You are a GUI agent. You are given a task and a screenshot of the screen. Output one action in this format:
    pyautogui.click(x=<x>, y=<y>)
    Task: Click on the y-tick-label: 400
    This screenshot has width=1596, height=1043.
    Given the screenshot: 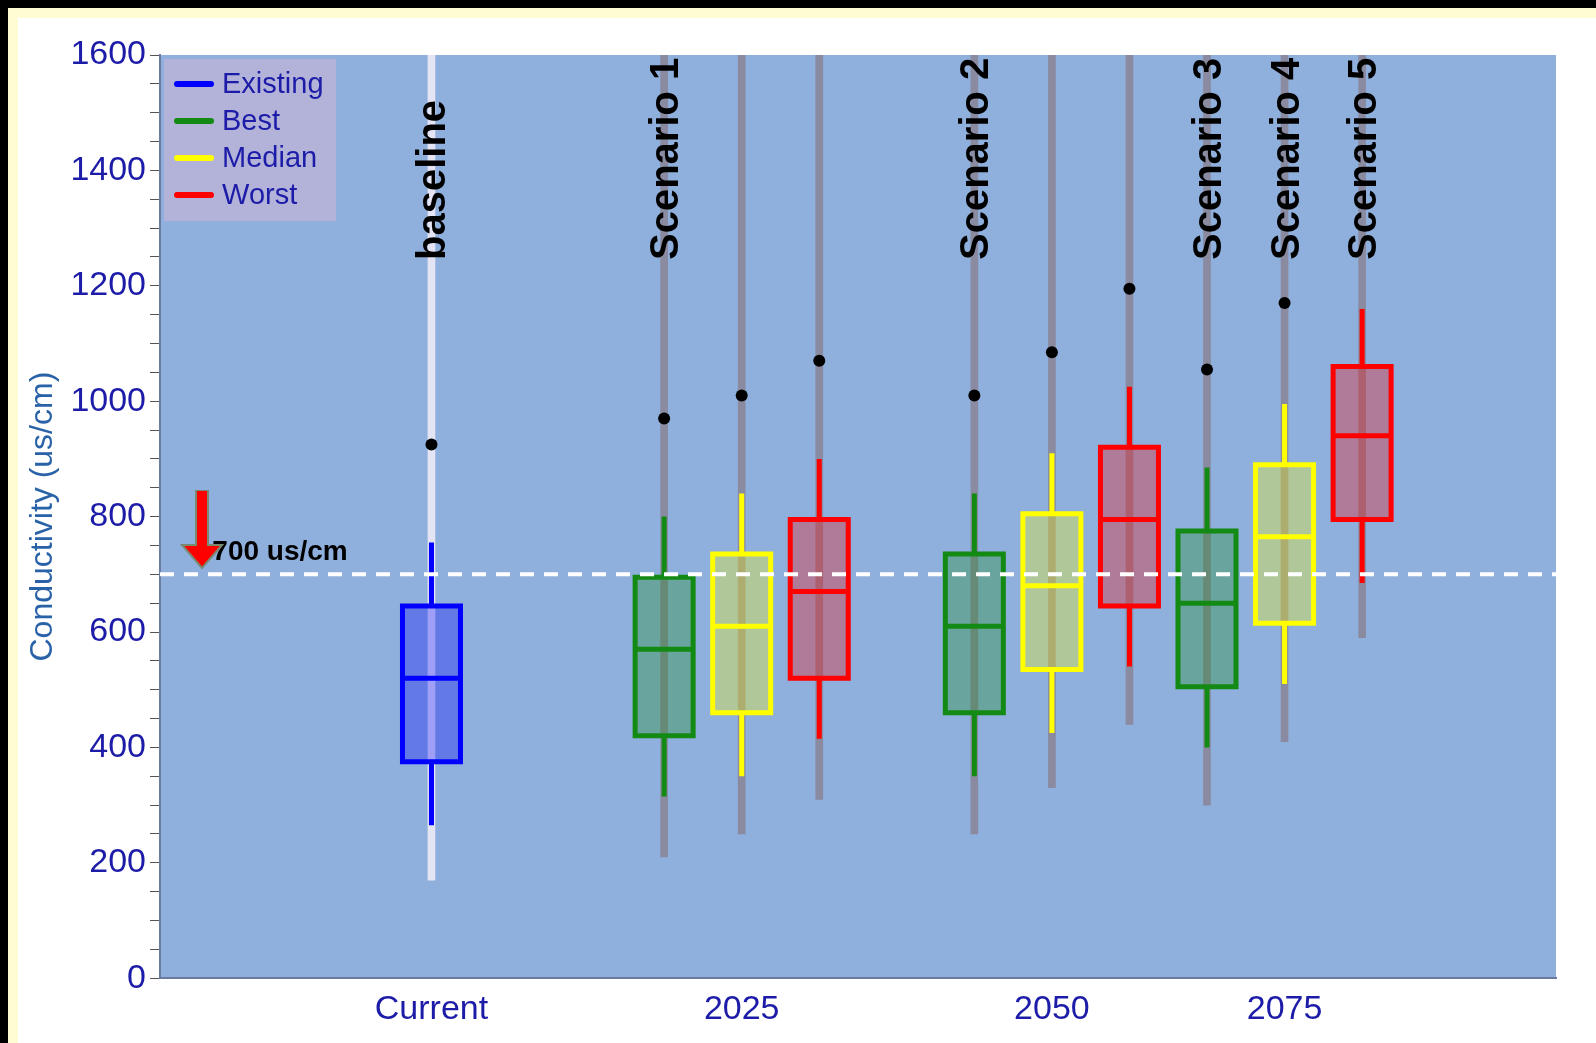 What is the action you would take?
    pyautogui.click(x=118, y=744)
    